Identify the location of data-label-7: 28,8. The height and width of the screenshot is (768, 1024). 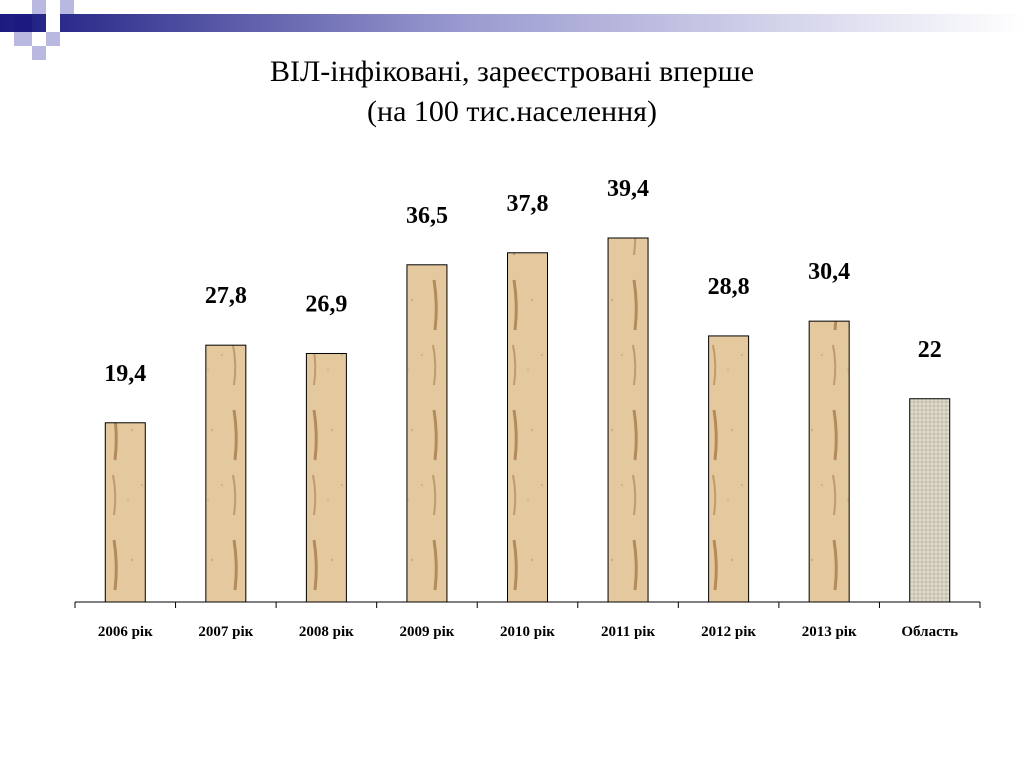
(729, 287).